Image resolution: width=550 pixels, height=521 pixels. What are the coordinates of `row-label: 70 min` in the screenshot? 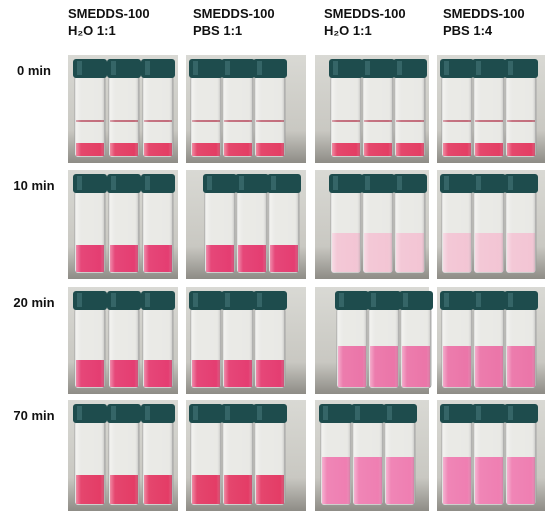 It's located at (33, 415).